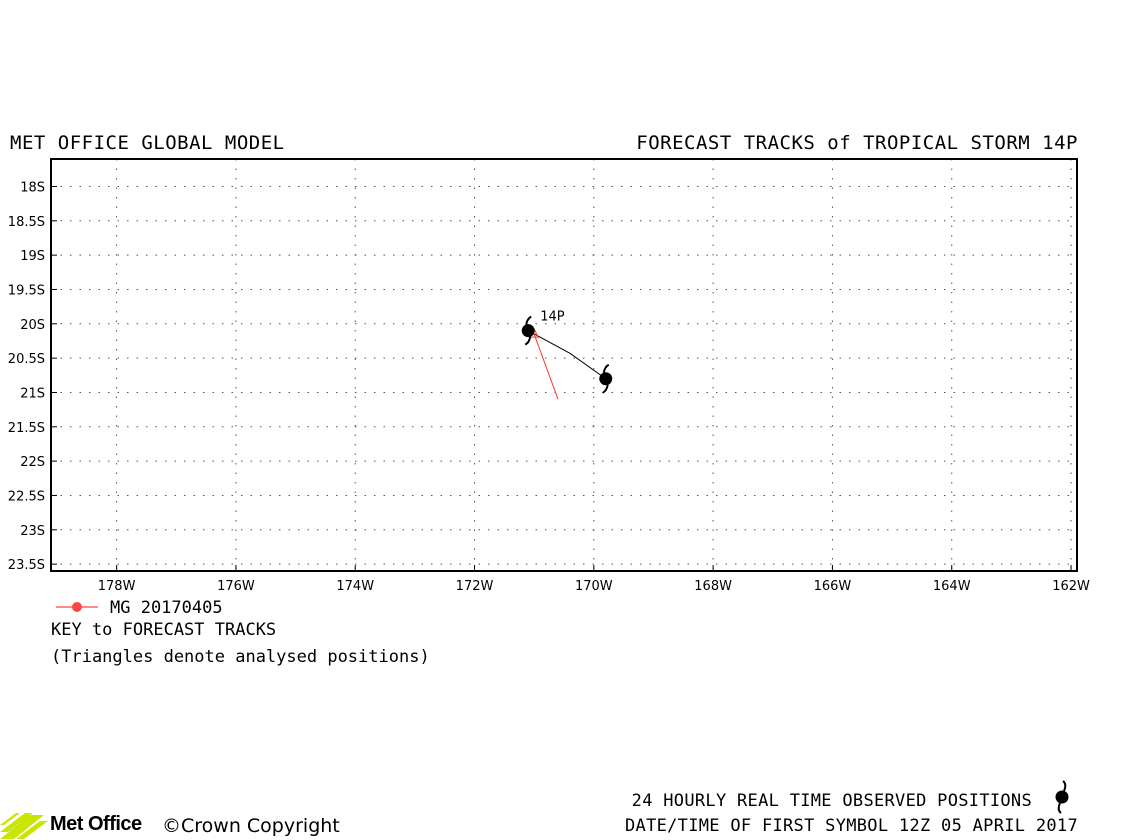  Describe the element at coordinates (96, 824) in the screenshot. I see `brand-name: Met Office` at that location.